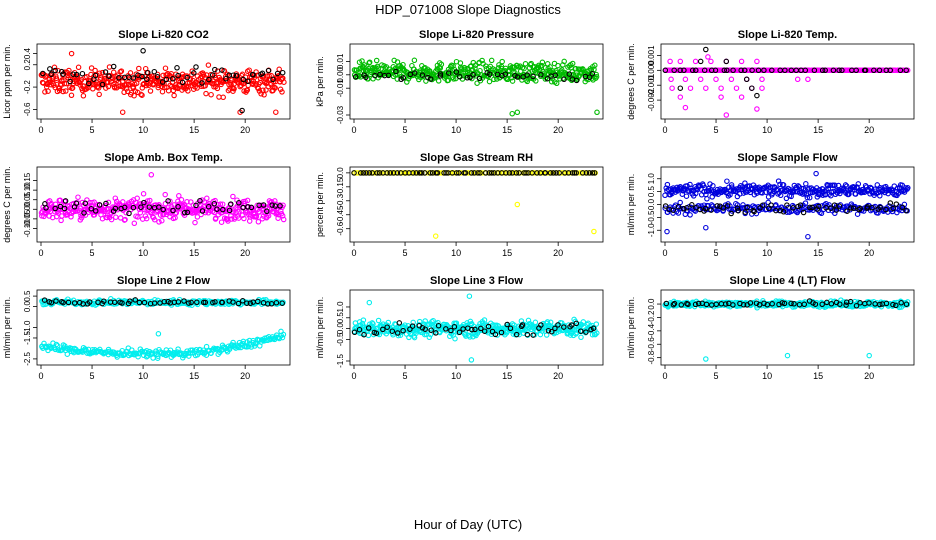  Describe the element at coordinates (27, 338) in the screenshot. I see `y-tick-label: -1.5` at that location.